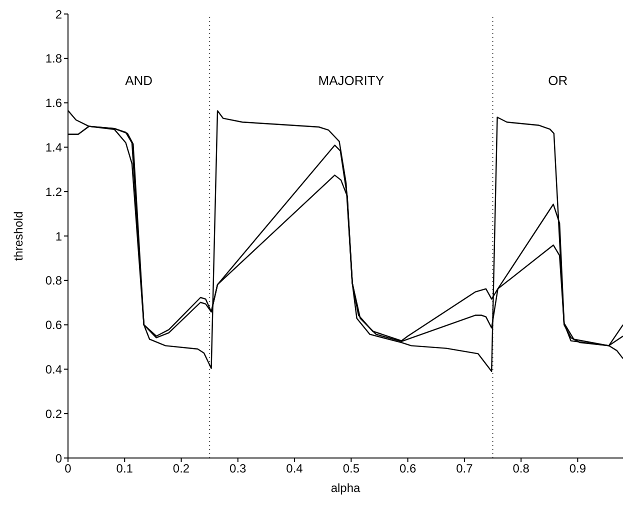 The height and width of the screenshot is (514, 637). Describe the element at coordinates (18, 236) in the screenshot. I see `y-axis-title: threshold` at that location.